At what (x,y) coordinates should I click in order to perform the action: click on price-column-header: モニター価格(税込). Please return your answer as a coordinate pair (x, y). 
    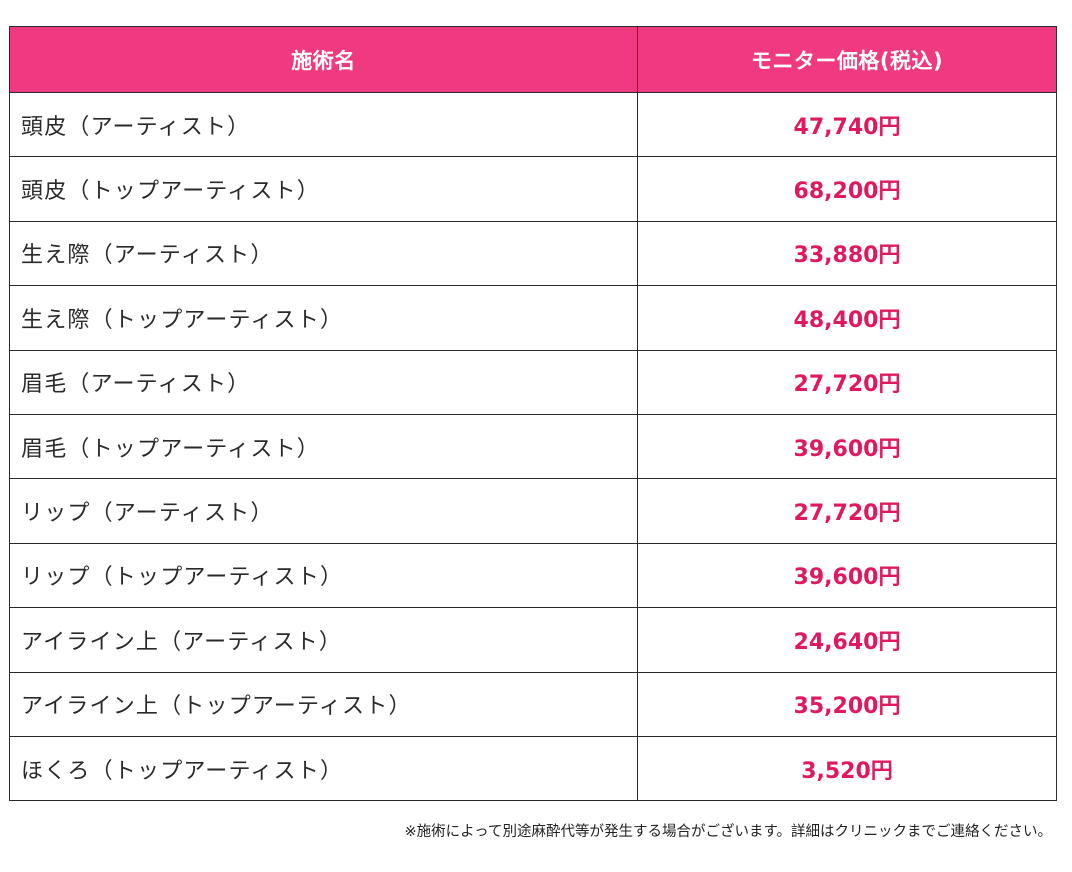
    Looking at the image, I should click on (847, 59).